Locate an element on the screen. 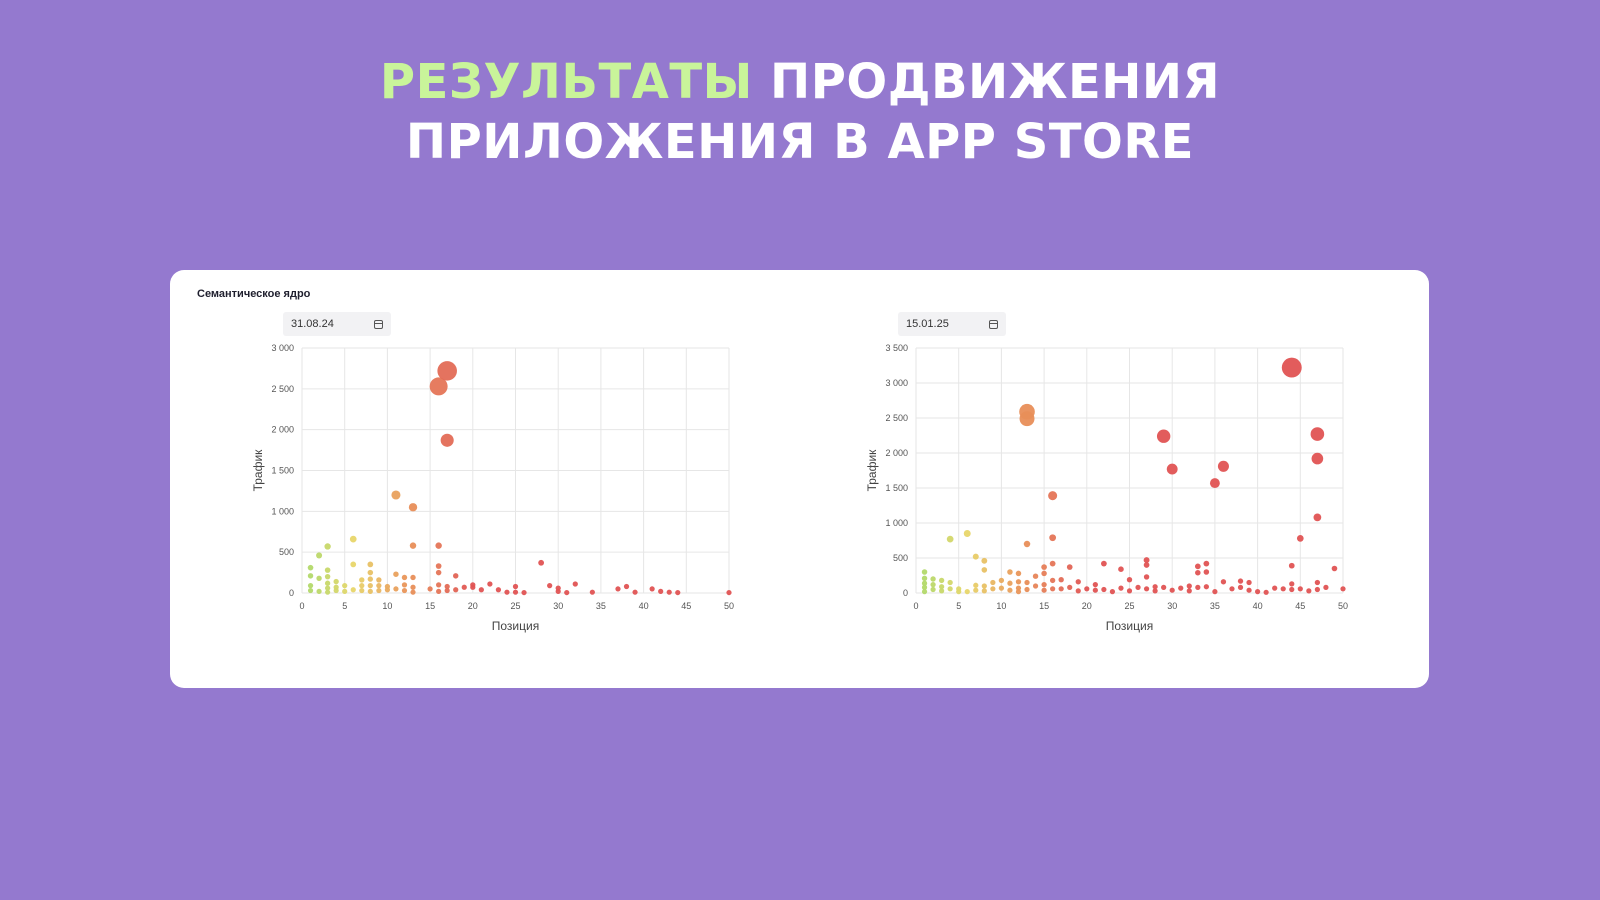 The width and height of the screenshot is (1600, 900). date-picker-right: 15.01.25 is located at coordinates (952, 324).